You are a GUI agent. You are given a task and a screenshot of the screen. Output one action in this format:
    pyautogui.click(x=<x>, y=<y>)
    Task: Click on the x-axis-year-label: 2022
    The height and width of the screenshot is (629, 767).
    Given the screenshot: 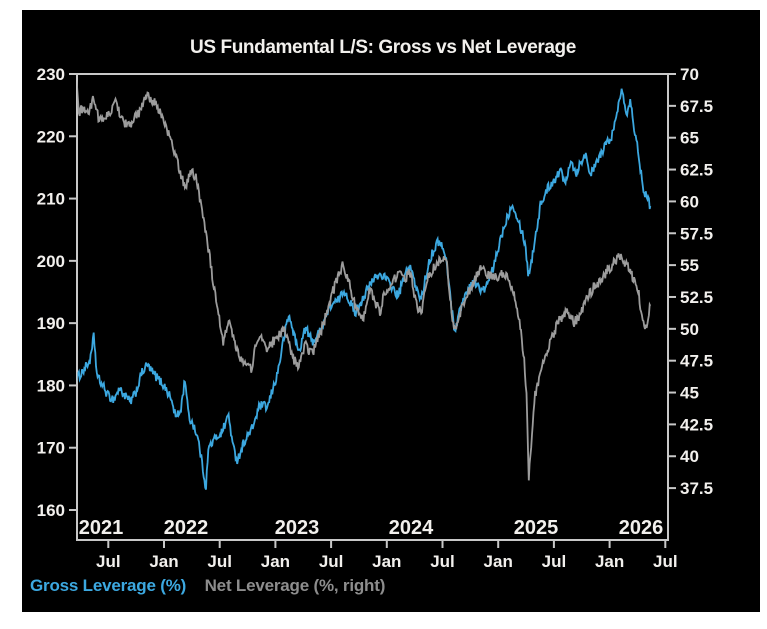 What is the action you would take?
    pyautogui.click(x=186, y=528)
    